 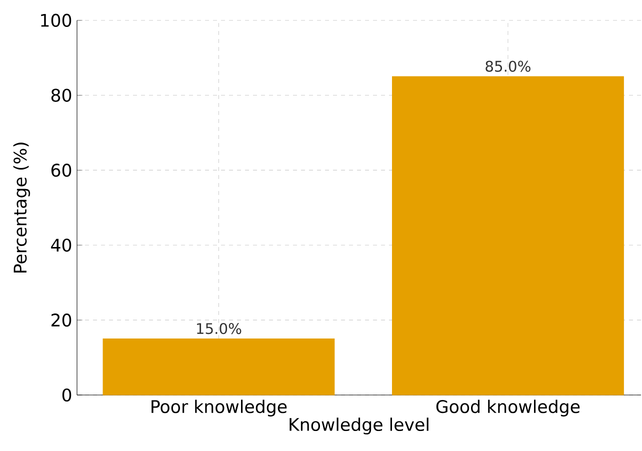 I want to click on data-label: 85.0%, so click(x=508, y=66).